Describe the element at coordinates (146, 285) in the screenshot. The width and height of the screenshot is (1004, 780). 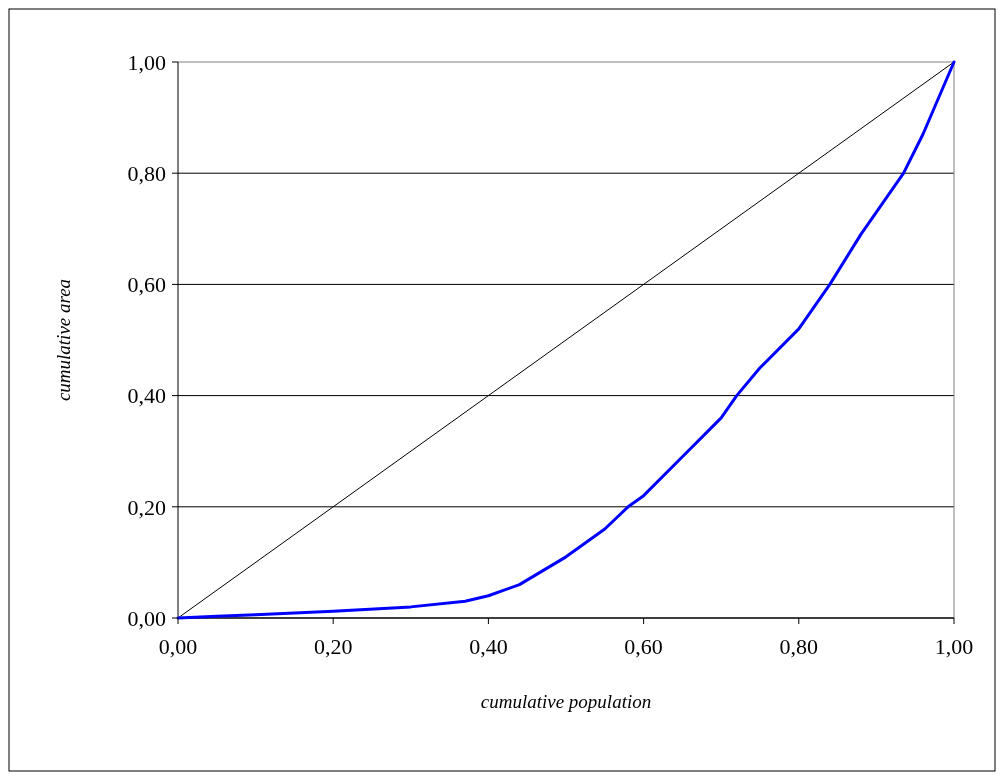
I see `y-tick-label: 0,60` at that location.